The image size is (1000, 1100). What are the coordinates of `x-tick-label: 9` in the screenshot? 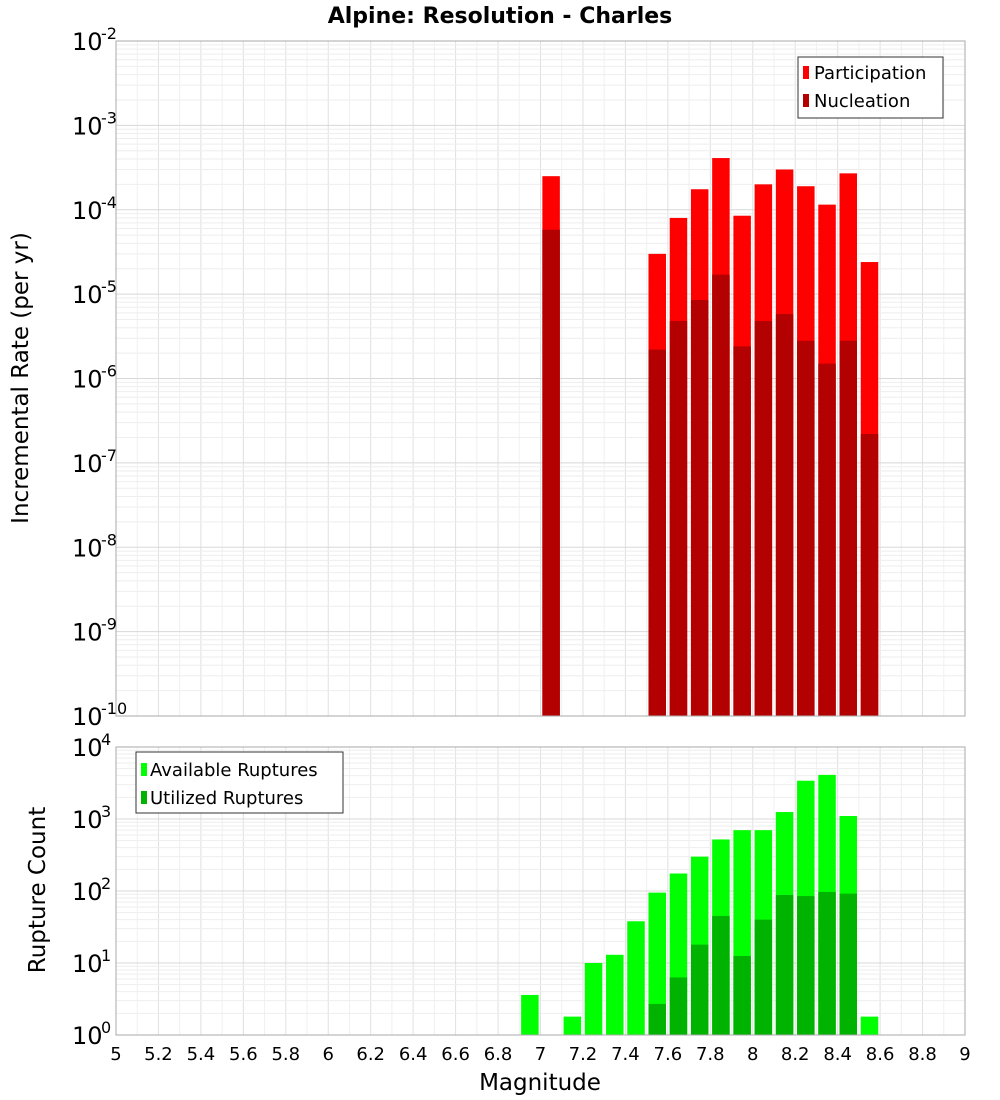 It's located at (964, 1054).